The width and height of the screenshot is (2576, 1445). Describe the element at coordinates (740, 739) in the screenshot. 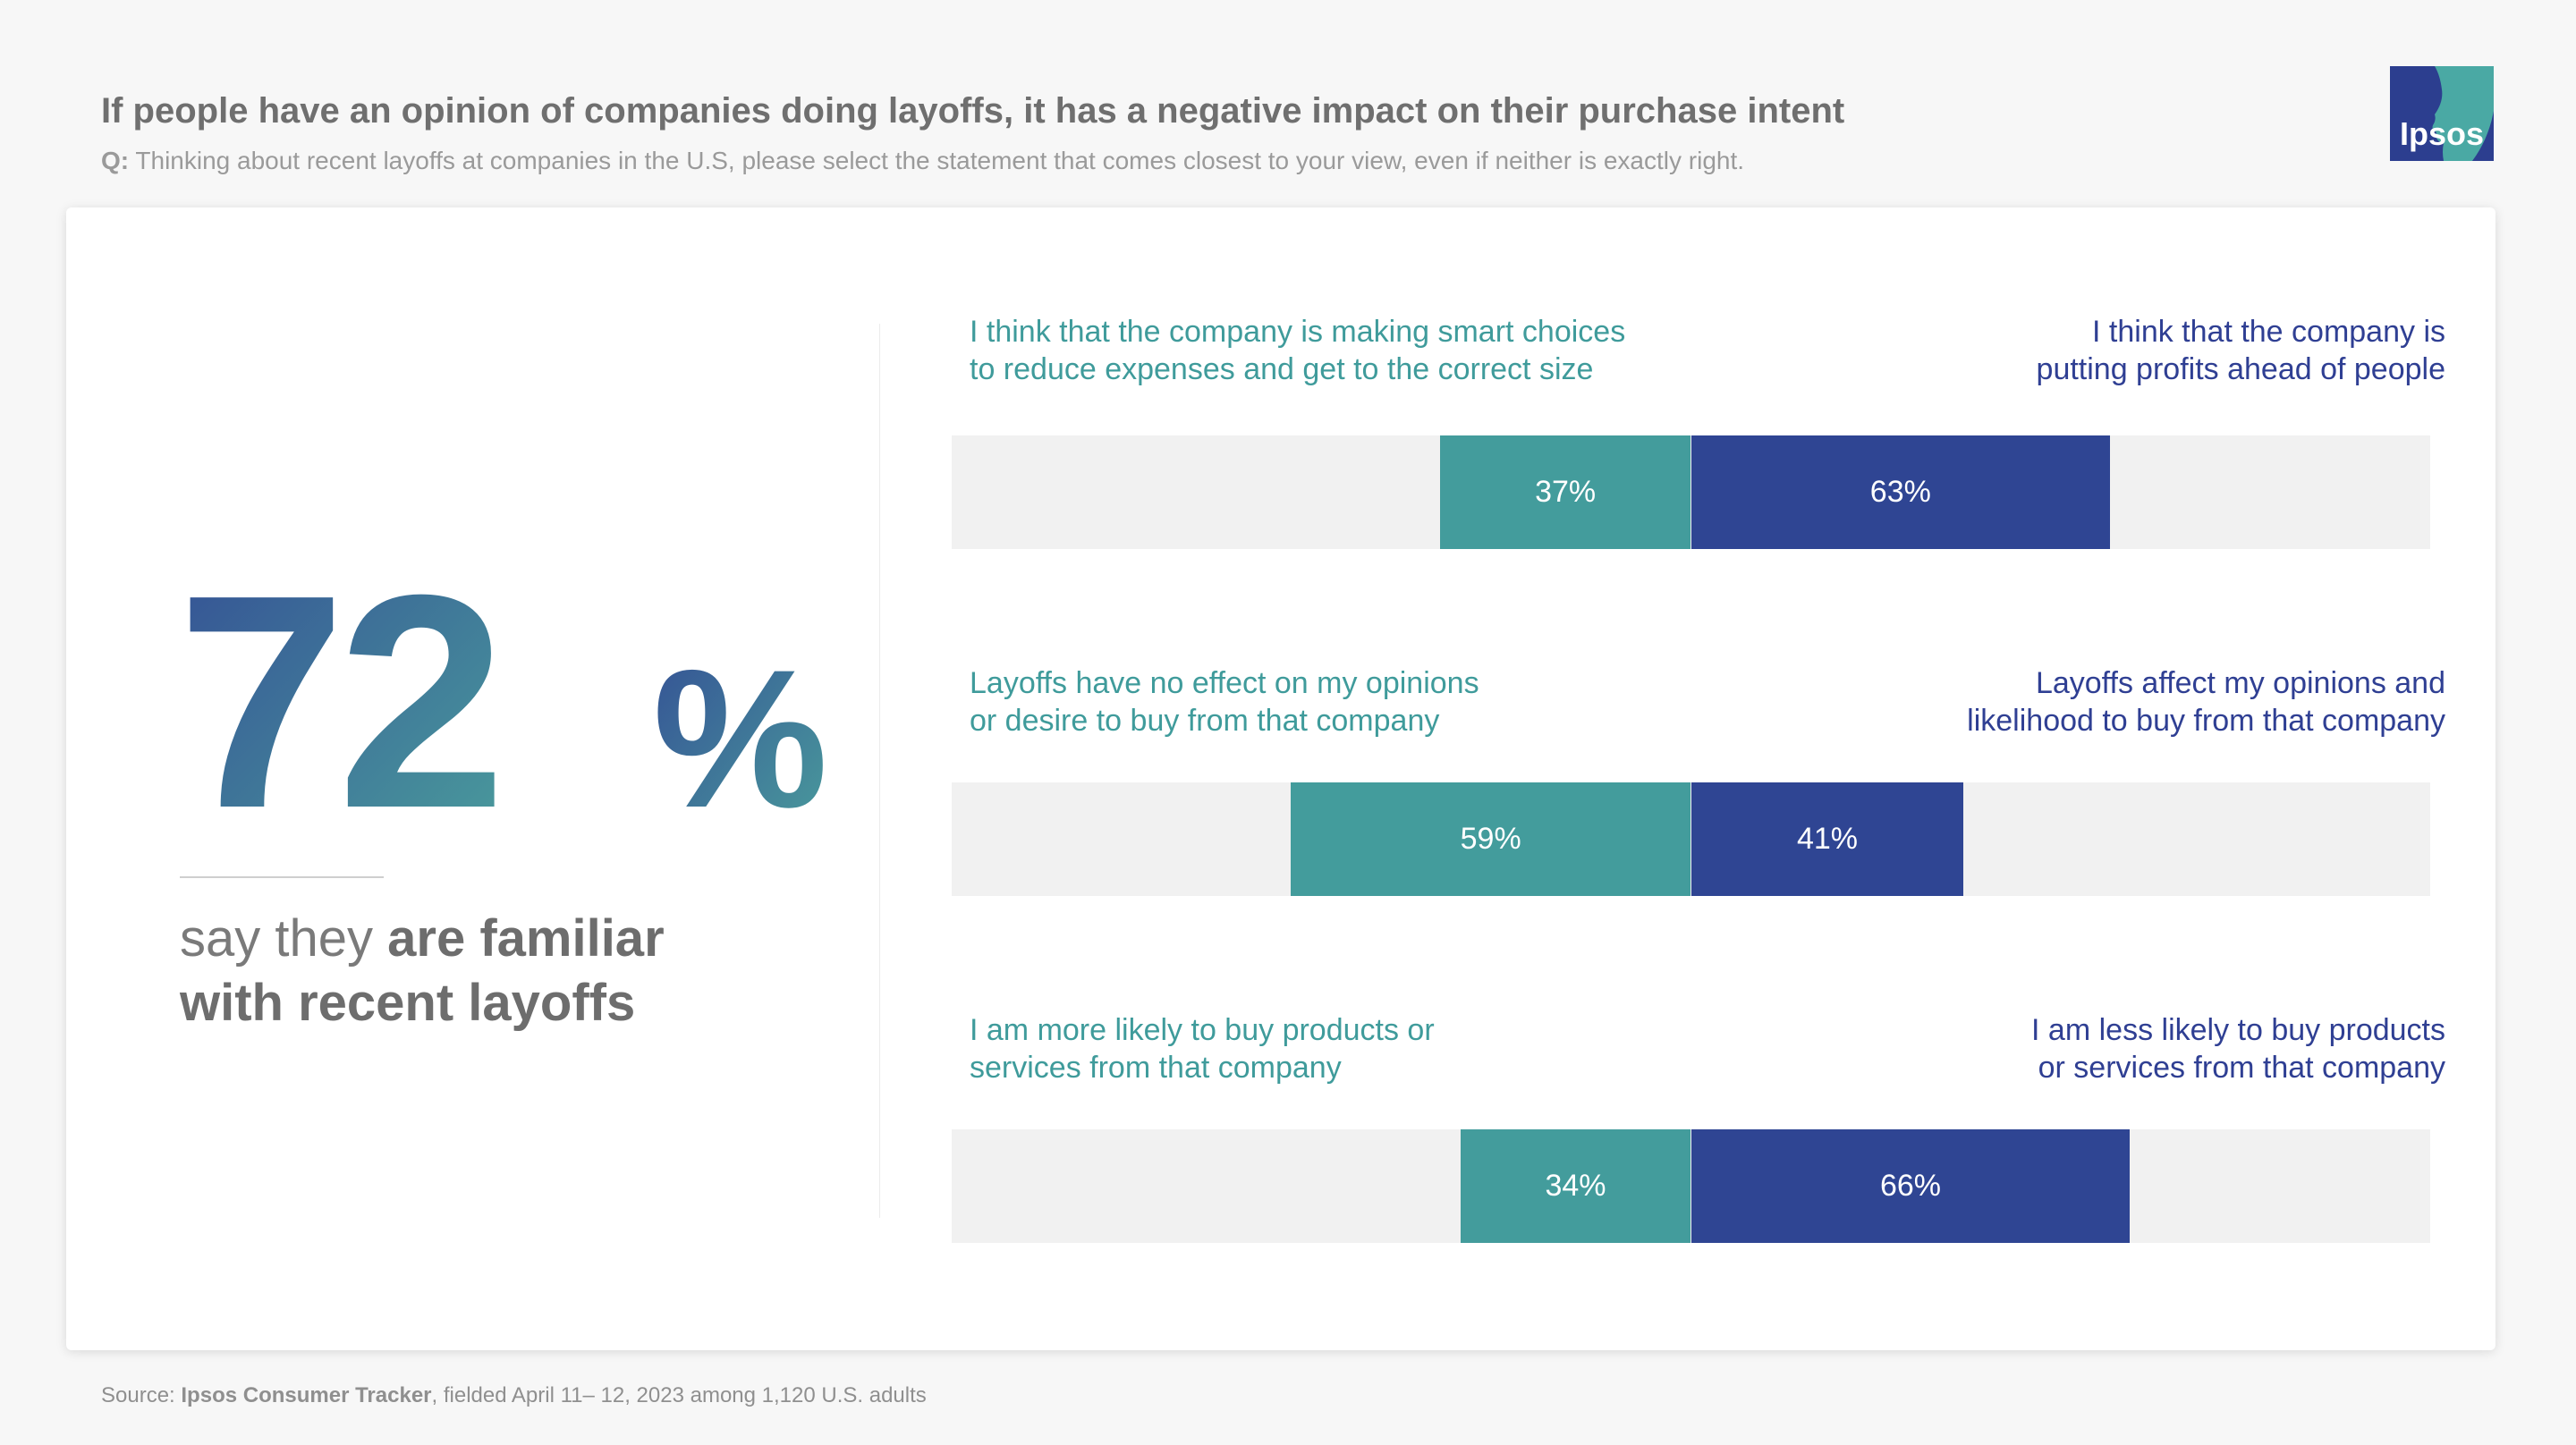

I see `stat-percent-sign: %` at that location.